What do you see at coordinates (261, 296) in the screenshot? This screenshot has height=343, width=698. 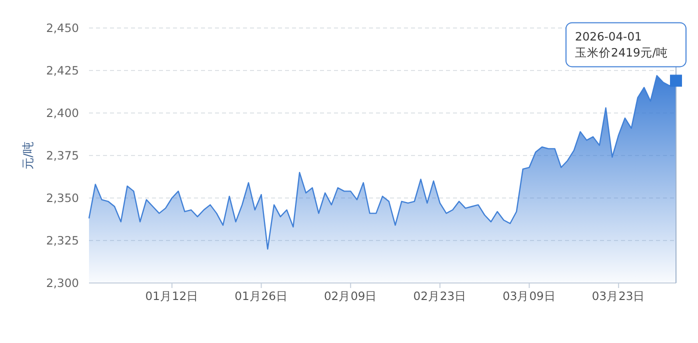 I see `x-tick-label: 01月26日` at bounding box center [261, 296].